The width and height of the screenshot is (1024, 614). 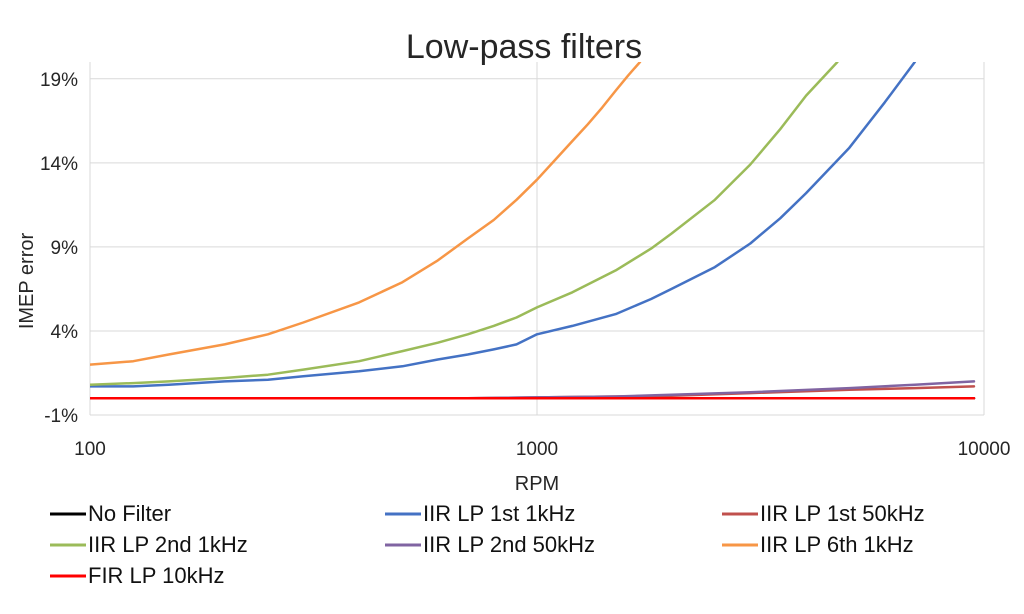 What do you see at coordinates (156, 575) in the screenshot?
I see `legend-label: FIR LP 10kHz` at bounding box center [156, 575].